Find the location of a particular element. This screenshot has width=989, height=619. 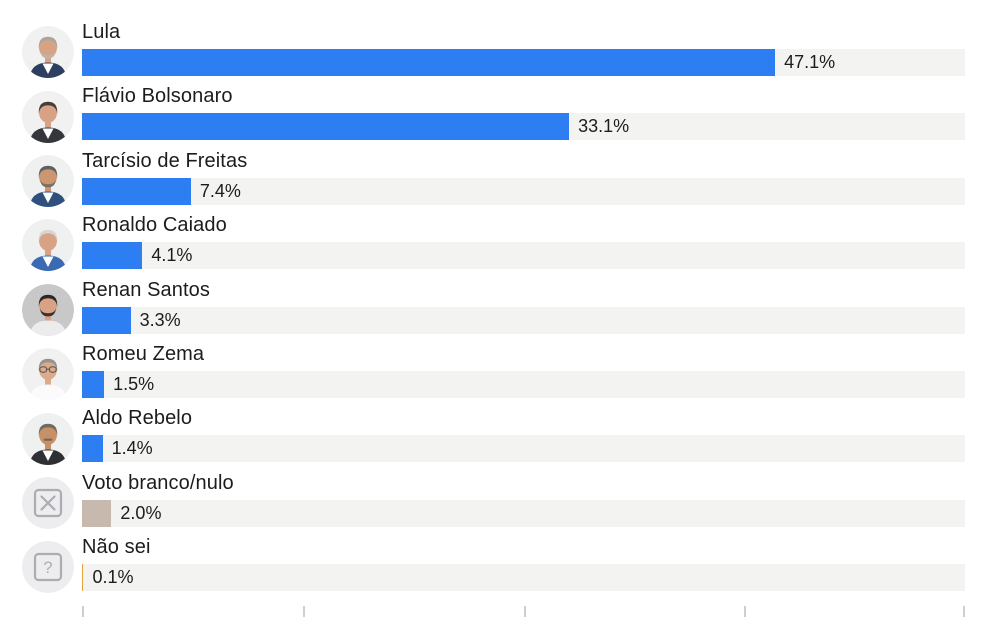

poll-row: Romeu Zema 1.5% is located at coordinates (494, 374).